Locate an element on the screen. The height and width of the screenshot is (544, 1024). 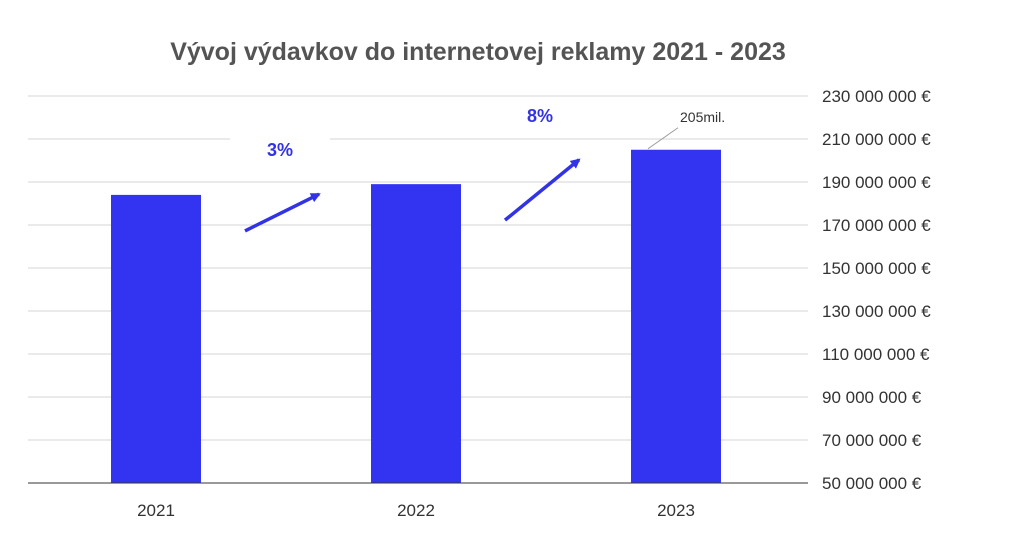
y-tick-label: 50 000 000 € is located at coordinates (872, 483).